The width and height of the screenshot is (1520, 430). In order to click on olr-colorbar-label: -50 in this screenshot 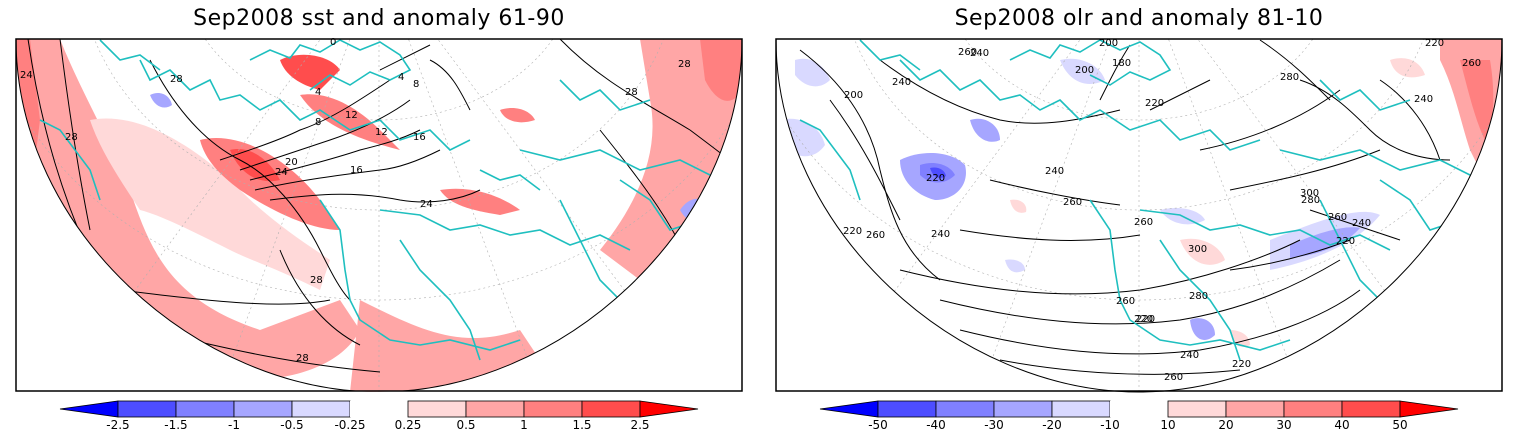, I will do `click(878, 424)`.